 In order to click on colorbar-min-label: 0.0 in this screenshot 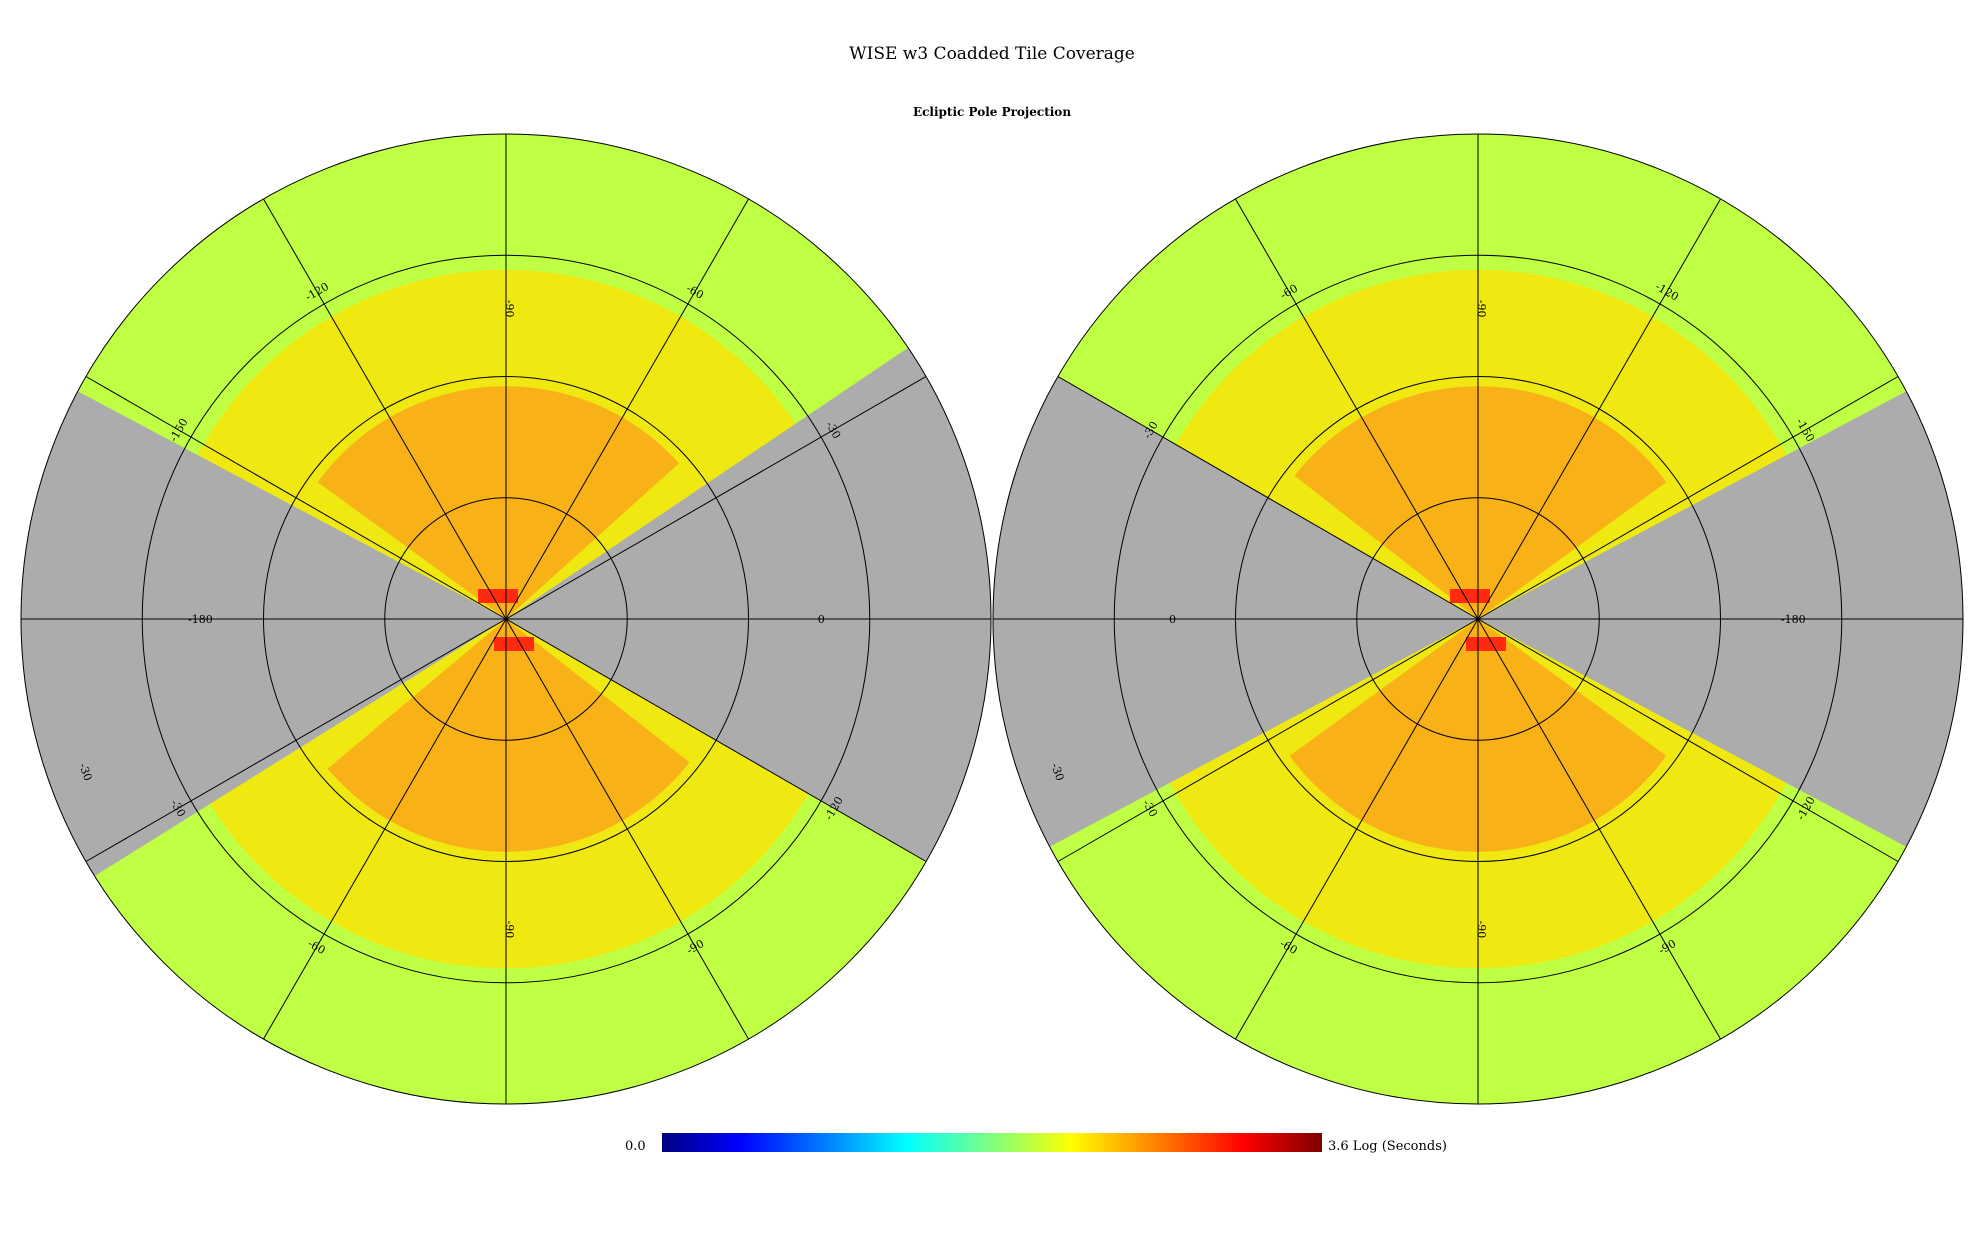, I will do `click(635, 1146)`.